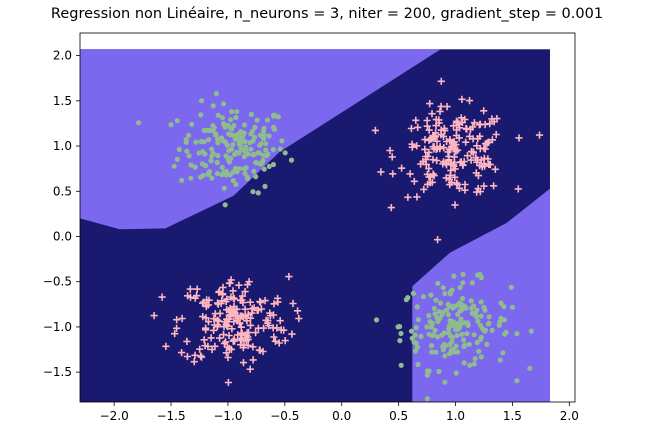 This screenshot has width=654, height=434. What do you see at coordinates (61, 214) in the screenshot?
I see `y-axis: −1.5 −1.0 −0.5 0.0 0.5 1.0 1.5 2.0` at bounding box center [61, 214].